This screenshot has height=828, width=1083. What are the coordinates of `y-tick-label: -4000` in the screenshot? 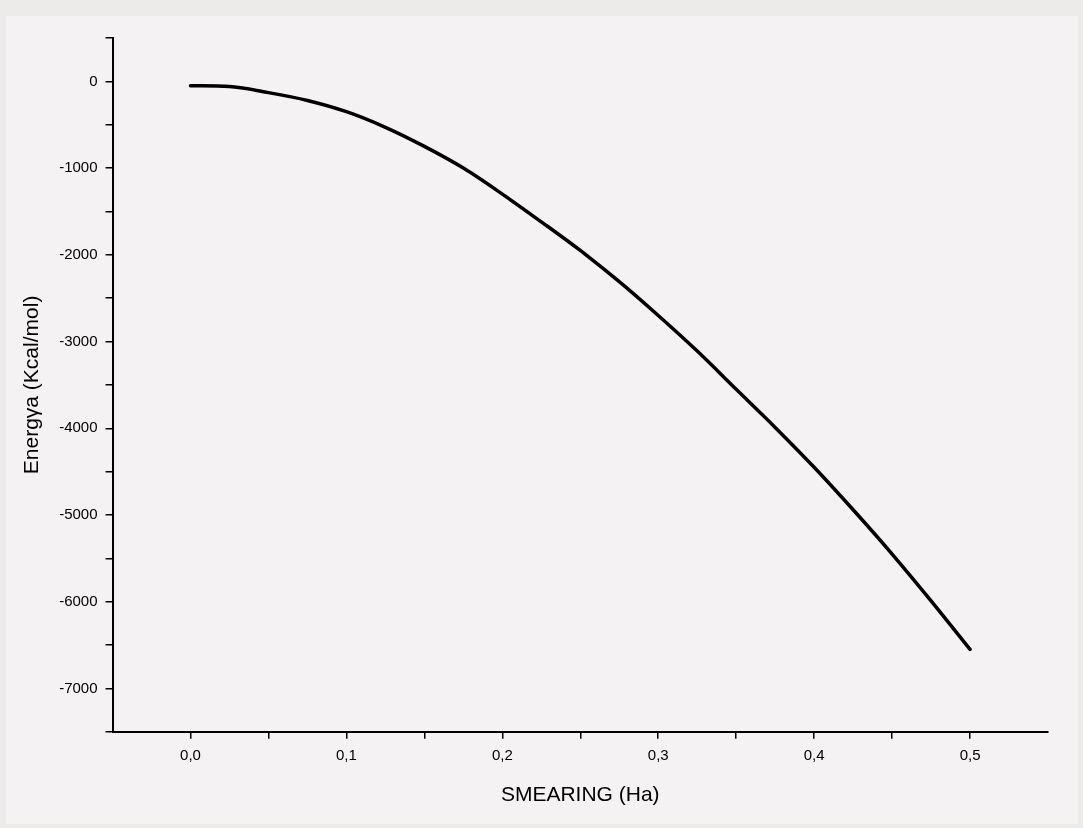 It's located at (78, 427).